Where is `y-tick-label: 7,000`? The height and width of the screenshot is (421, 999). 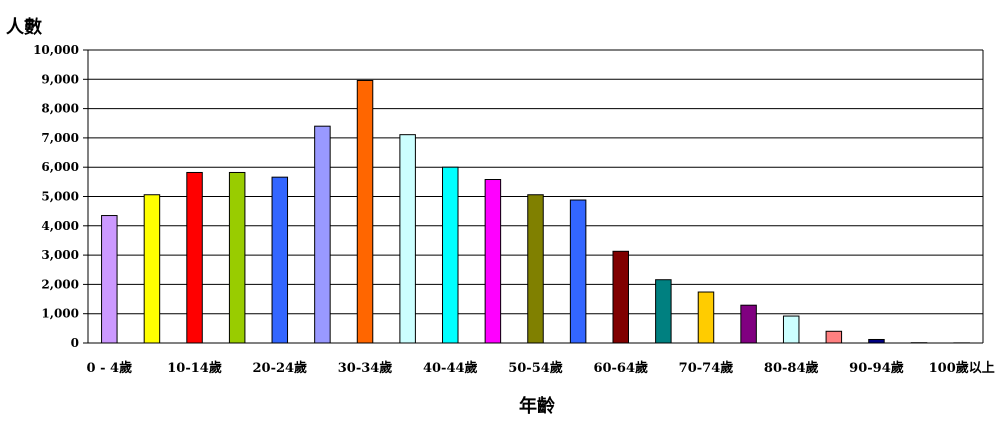
y-tick-label: 7,000 is located at coordinates (60, 138).